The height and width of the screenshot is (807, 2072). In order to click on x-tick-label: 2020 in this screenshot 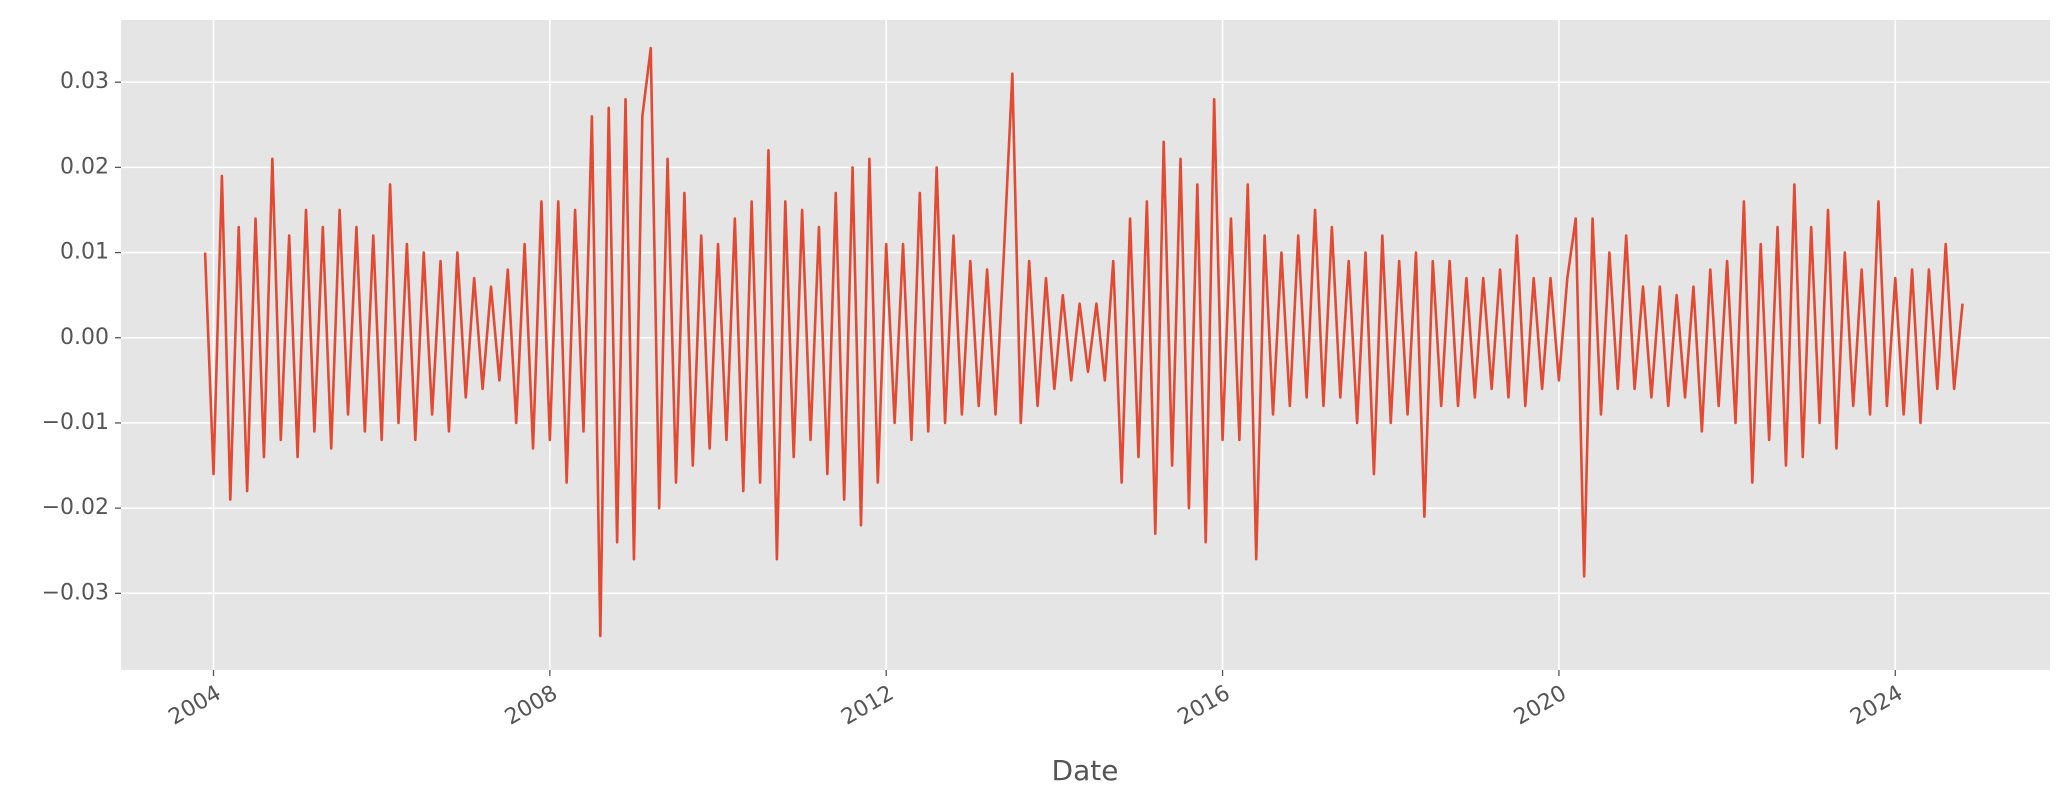, I will do `click(1540, 706)`.